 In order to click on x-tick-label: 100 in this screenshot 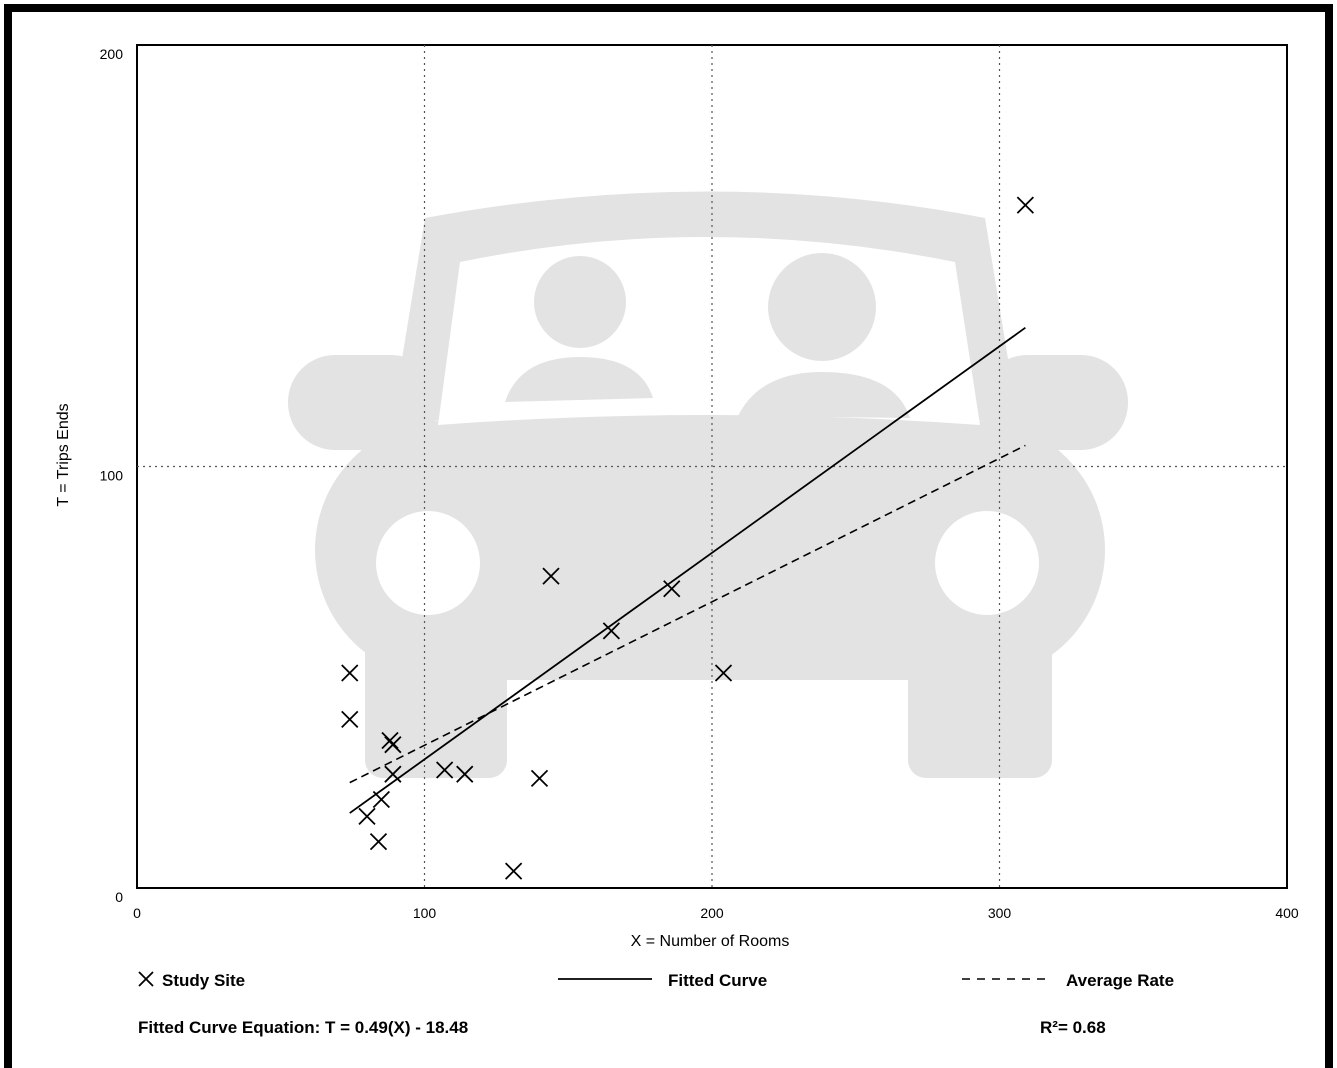, I will do `click(425, 913)`.